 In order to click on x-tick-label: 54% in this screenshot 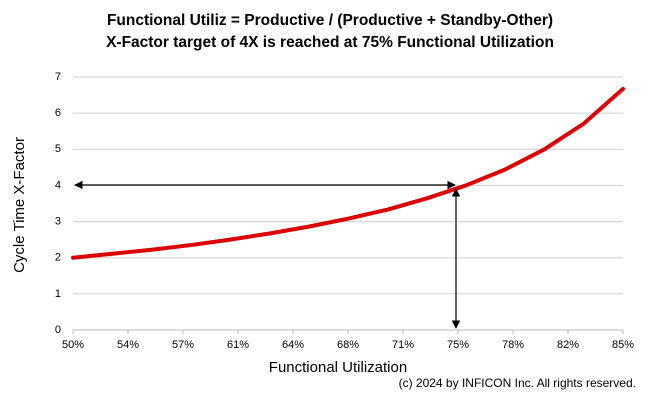, I will do `click(128, 345)`.